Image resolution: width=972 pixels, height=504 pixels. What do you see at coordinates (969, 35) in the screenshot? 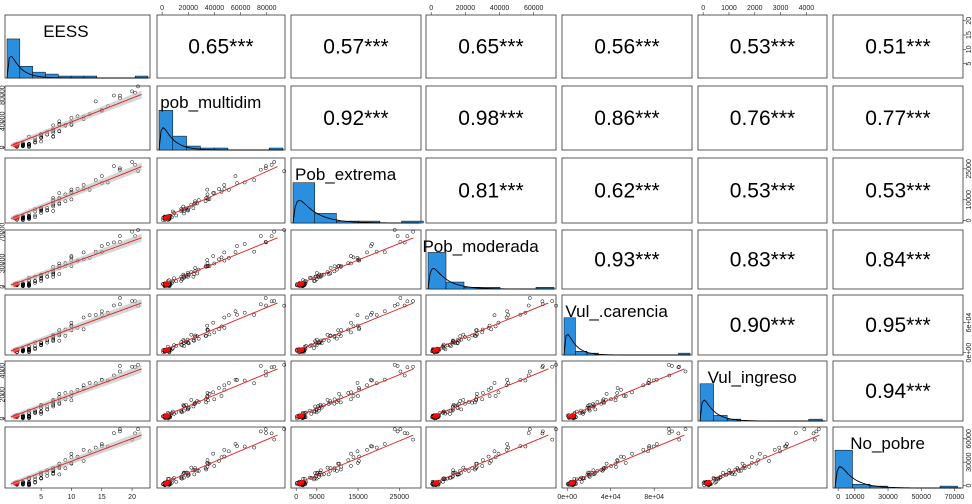
I see `tick-label: 15` at bounding box center [969, 35].